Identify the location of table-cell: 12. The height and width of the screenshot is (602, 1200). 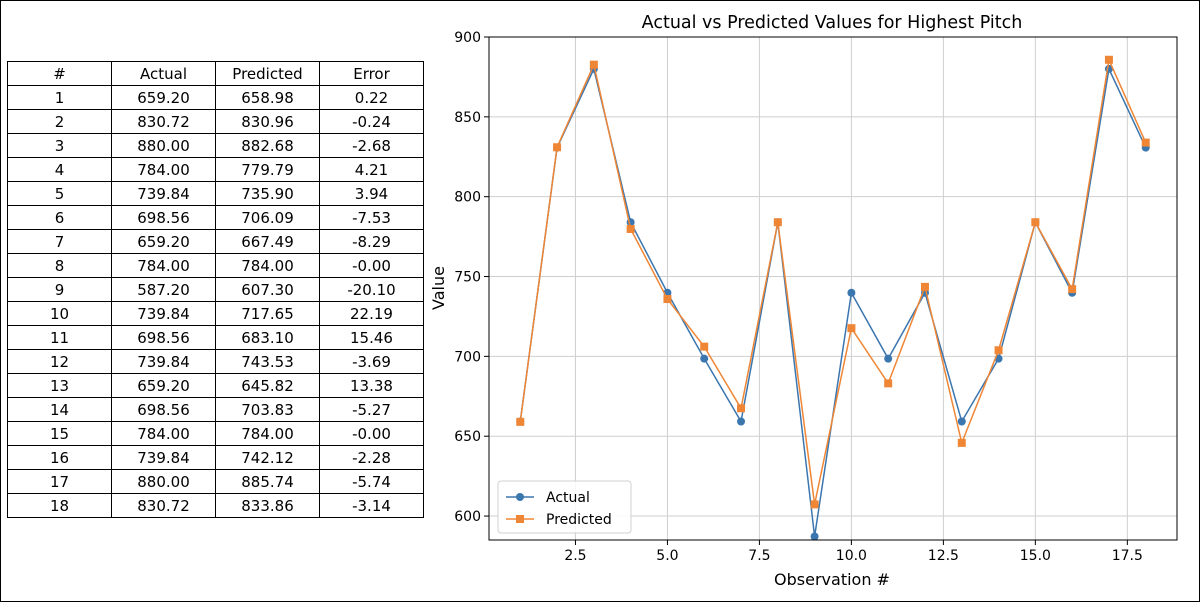
(59, 361).